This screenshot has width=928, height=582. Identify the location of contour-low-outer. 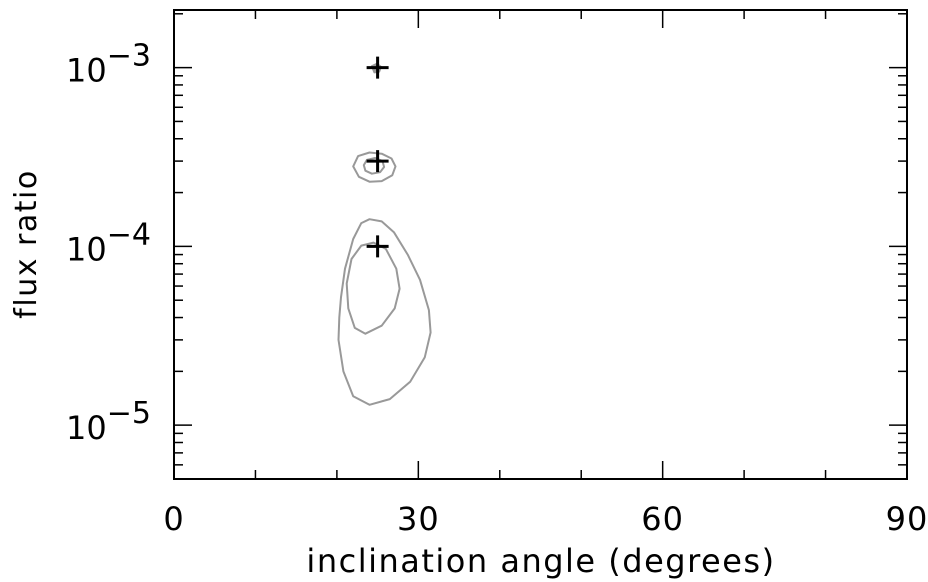
(384, 312).